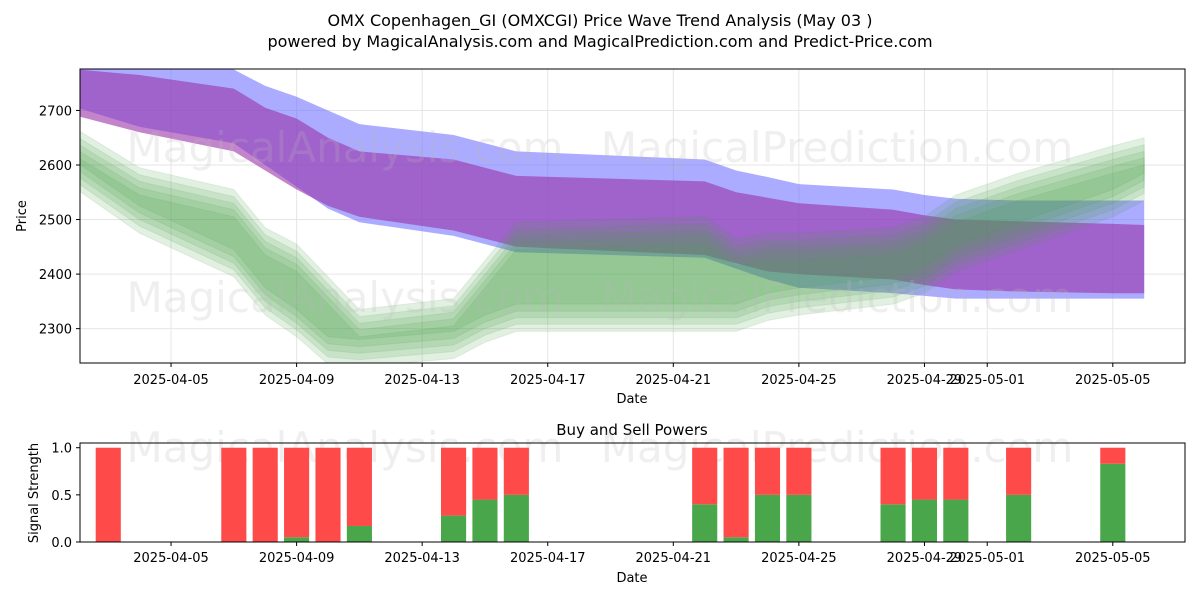  Describe the element at coordinates (61, 543) in the screenshot. I see `signal-y-tick-label: 0.0` at that location.